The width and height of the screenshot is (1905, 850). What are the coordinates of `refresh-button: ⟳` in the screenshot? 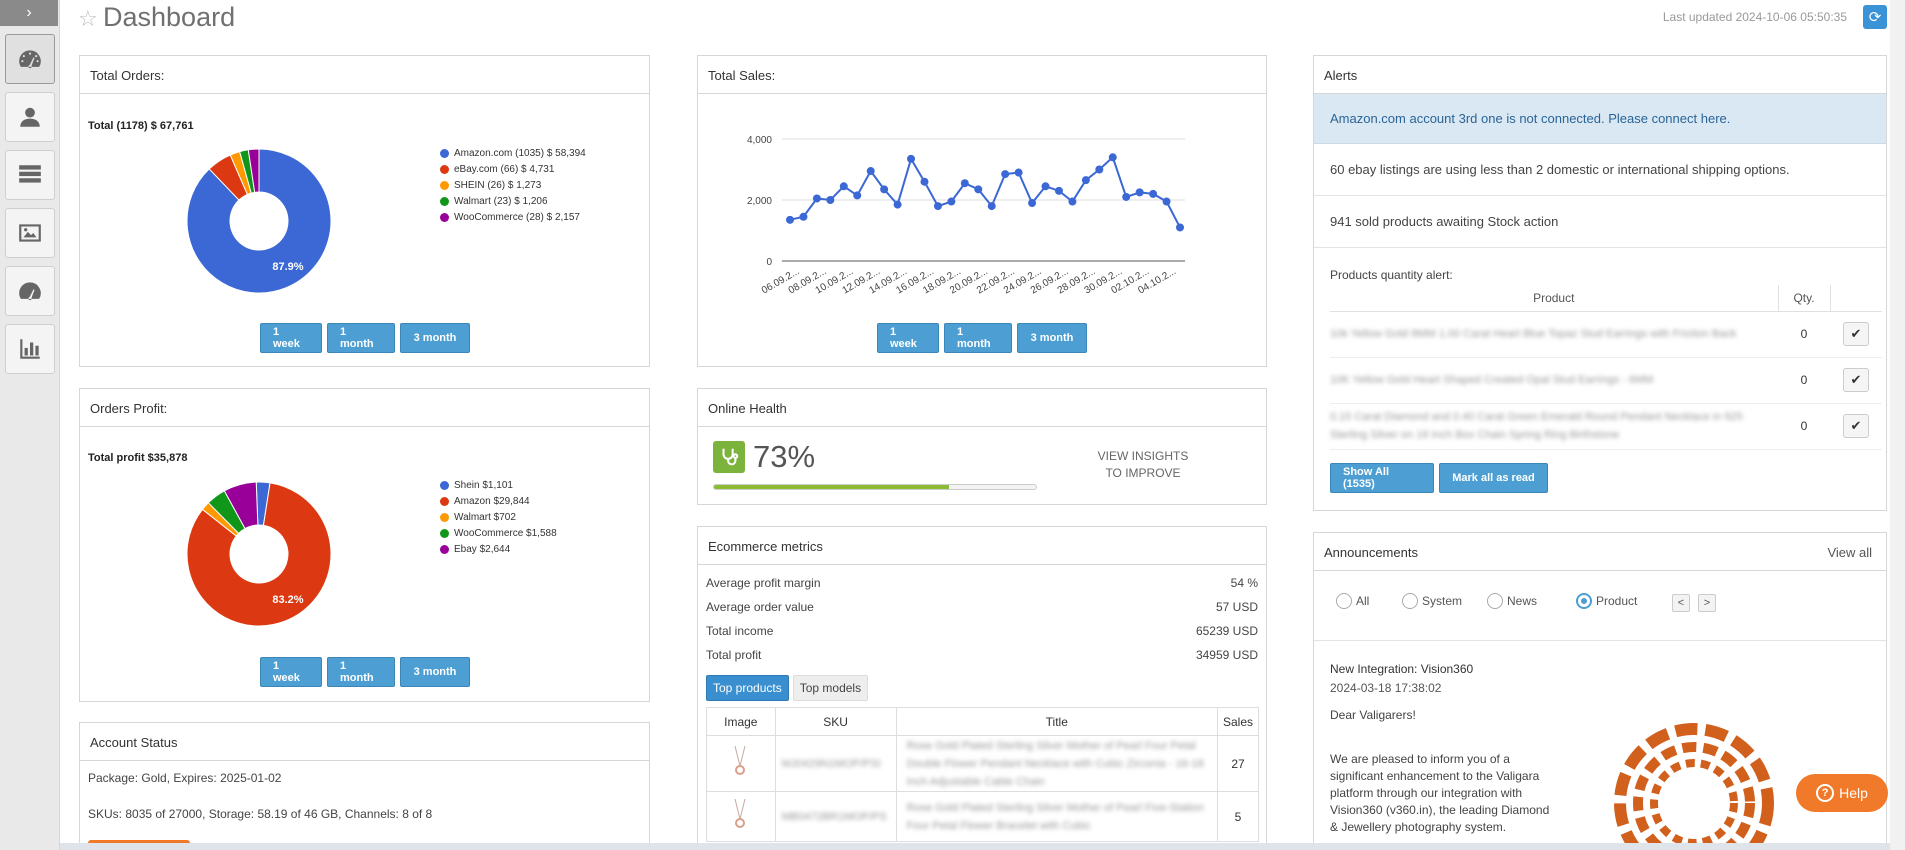 It's located at (1875, 17).